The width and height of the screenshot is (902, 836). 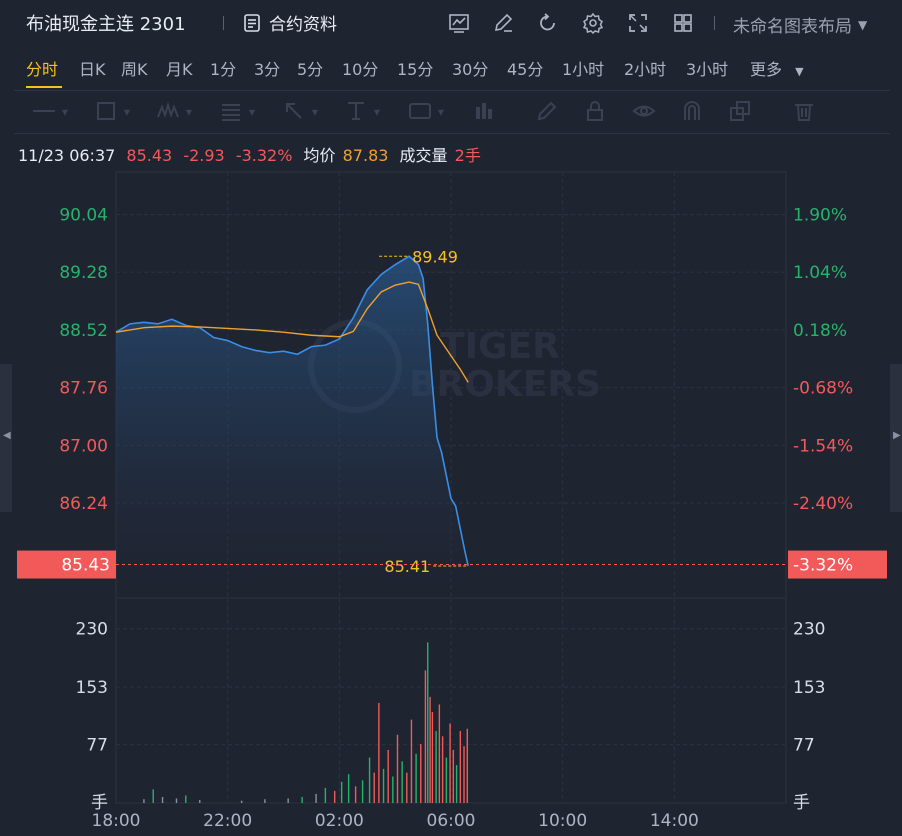 I want to click on drawing-toolbar: ▼ ▼ ▼ ▼ ▼ ▼ ▼, so click(x=452, y=112).